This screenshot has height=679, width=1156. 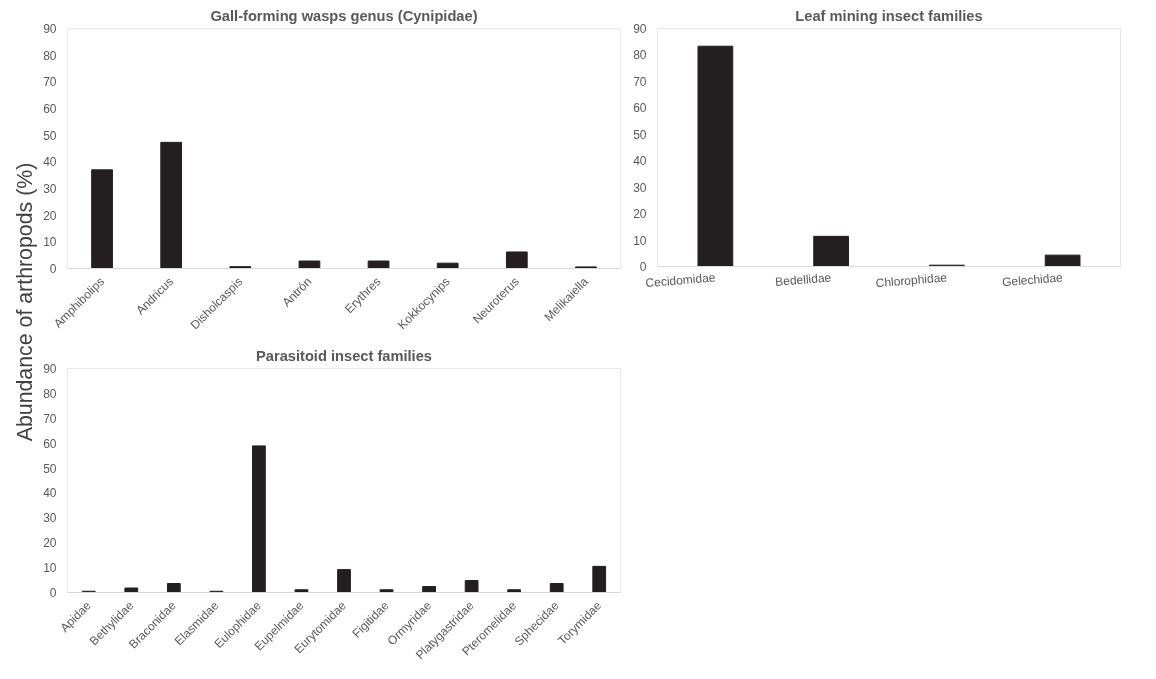 What do you see at coordinates (889, 15) in the screenshot?
I see `chart-title: Leaf mining insect families` at bounding box center [889, 15].